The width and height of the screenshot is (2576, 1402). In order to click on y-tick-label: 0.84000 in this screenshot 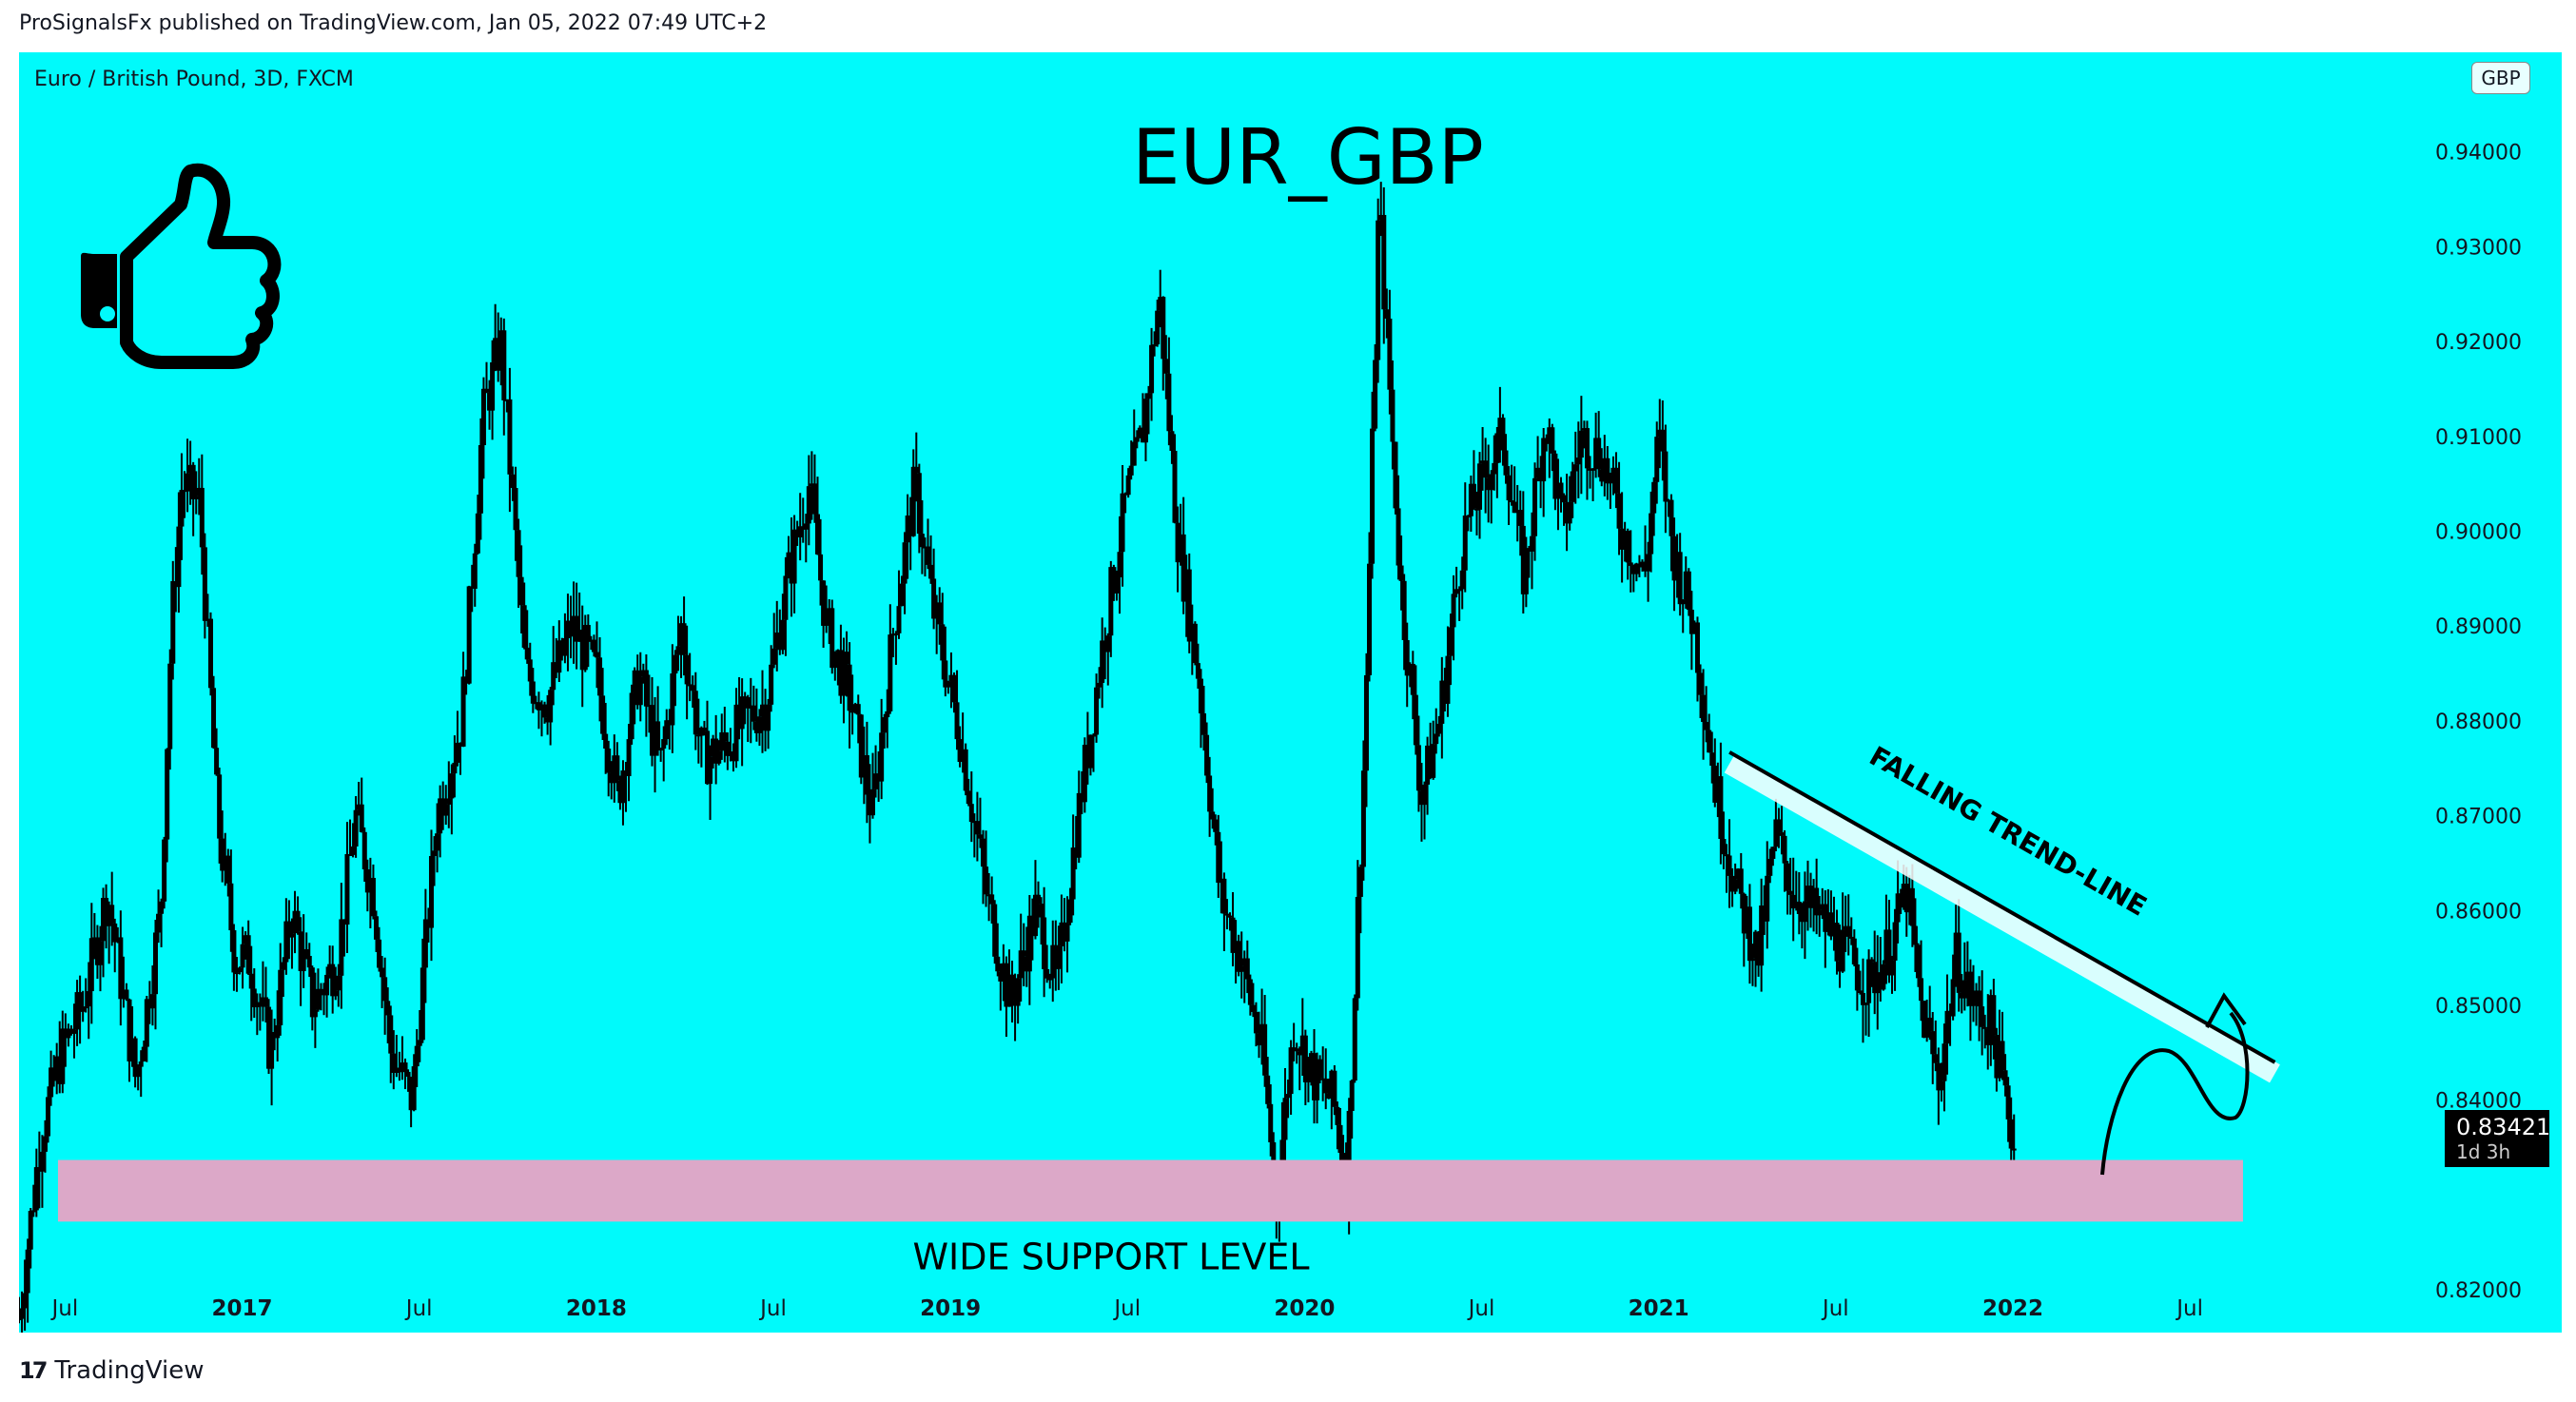, I will do `click(2478, 1102)`.